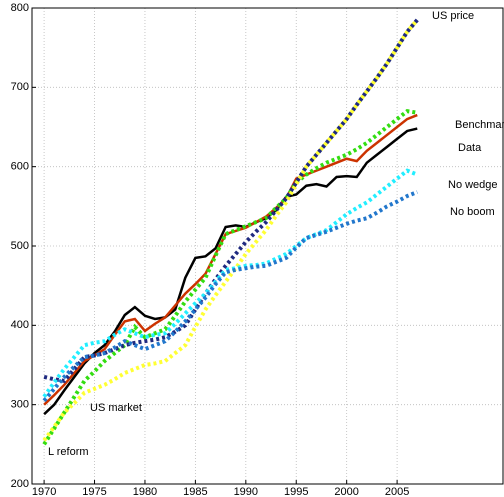  I want to click on series-label: No wedge, so click(473, 185).